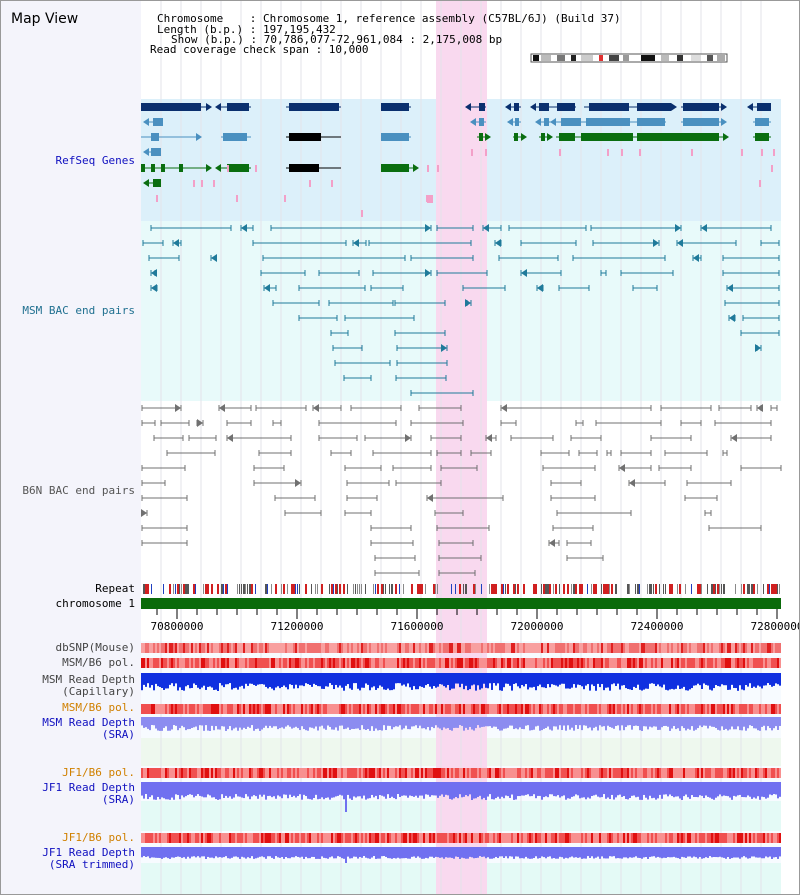 This screenshot has height=895, width=800. What do you see at coordinates (88, 852) in the screenshot?
I see `track-label-jf1-depth-trimmed: JF1 Read Depth` at bounding box center [88, 852].